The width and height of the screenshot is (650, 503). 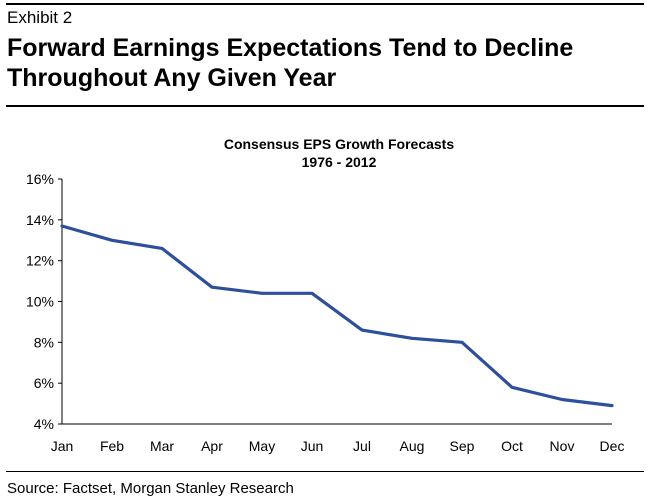 What do you see at coordinates (44, 383) in the screenshot?
I see `y-tick-label: 6%` at bounding box center [44, 383].